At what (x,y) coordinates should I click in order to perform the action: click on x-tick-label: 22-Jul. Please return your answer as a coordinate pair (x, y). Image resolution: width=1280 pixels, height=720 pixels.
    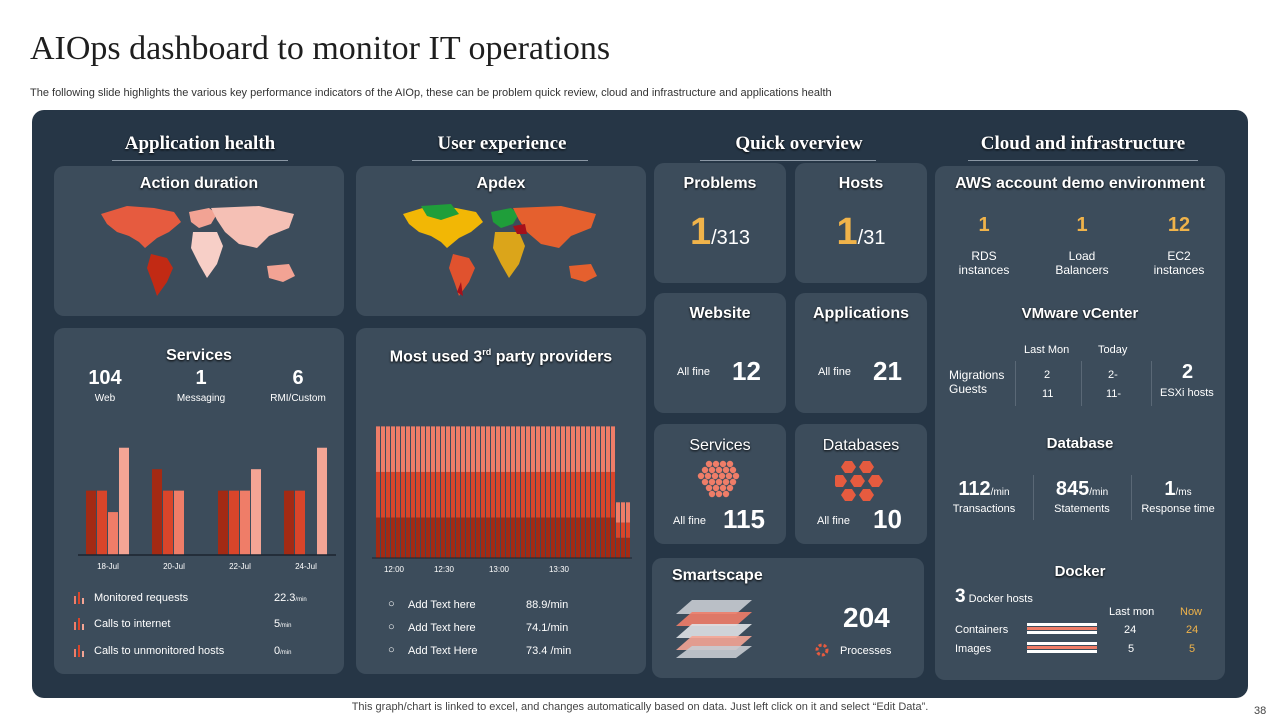
    Looking at the image, I should click on (240, 566).